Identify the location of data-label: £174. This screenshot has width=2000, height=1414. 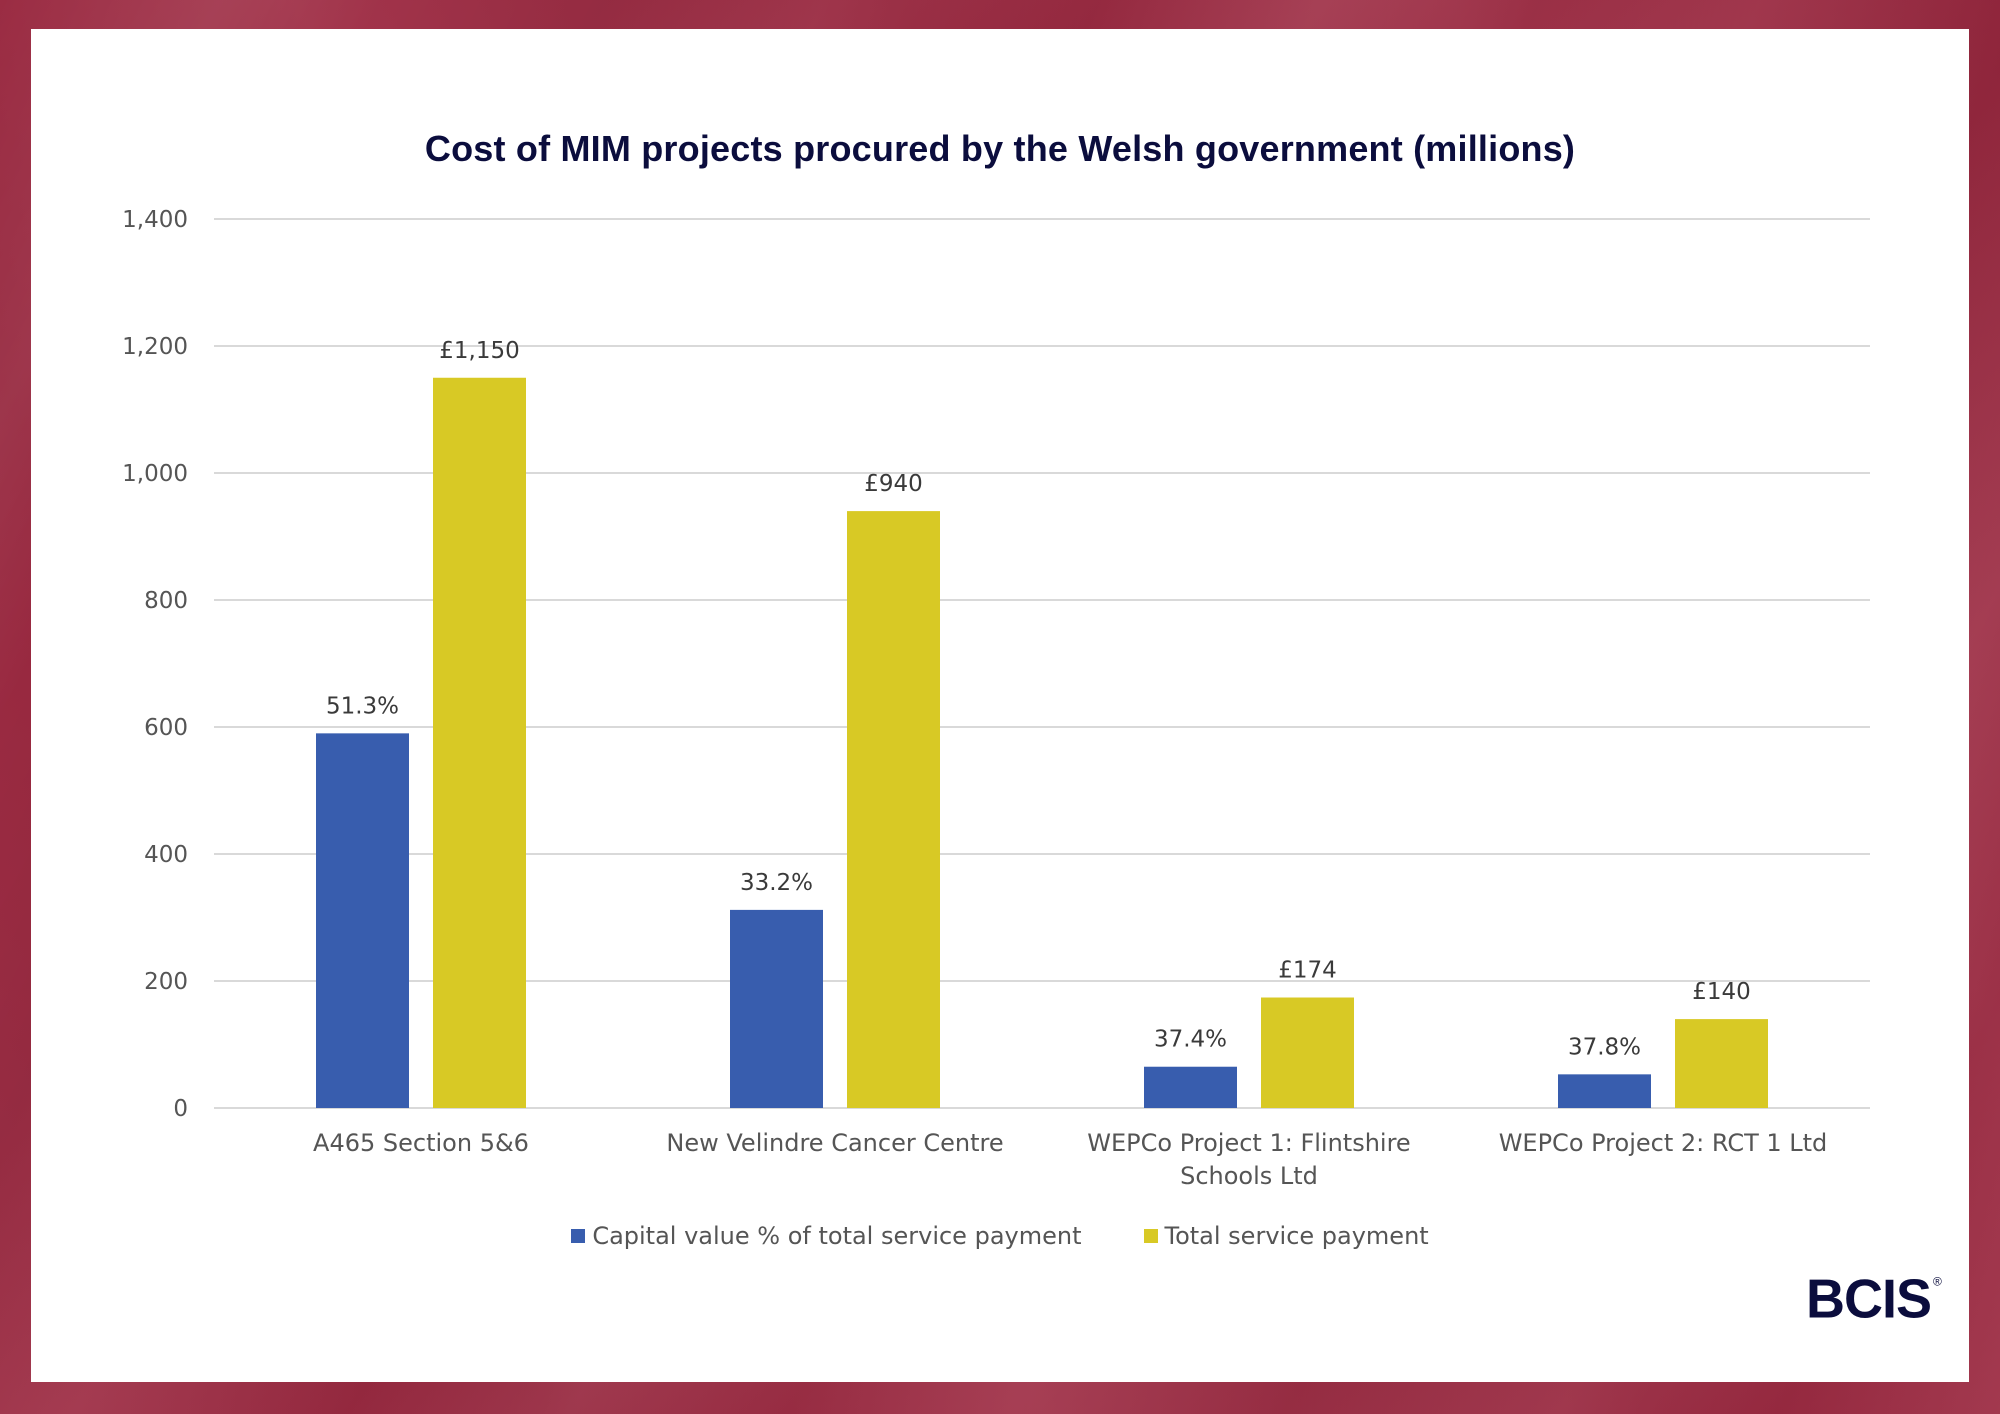
(1307, 971).